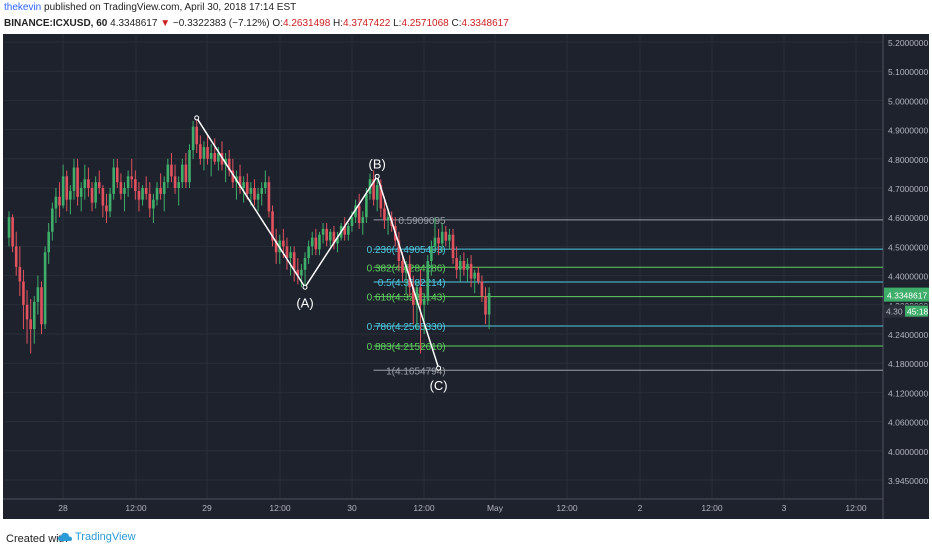 The width and height of the screenshot is (932, 550). What do you see at coordinates (422, 221) in the screenshot?
I see `fib-level-label: 0.5909095` at bounding box center [422, 221].